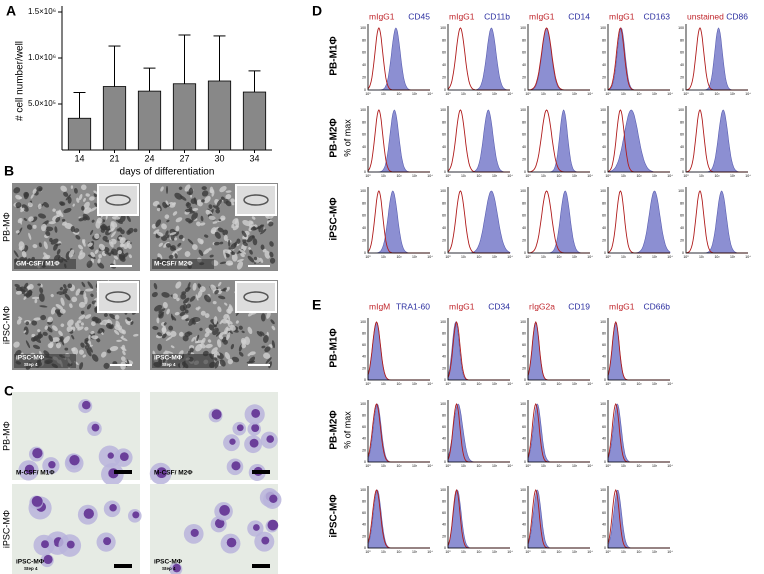 The image size is (764, 574). What do you see at coordinates (415, 552) in the screenshot?
I see `hist-x-tick-label: 10³` at bounding box center [415, 552].